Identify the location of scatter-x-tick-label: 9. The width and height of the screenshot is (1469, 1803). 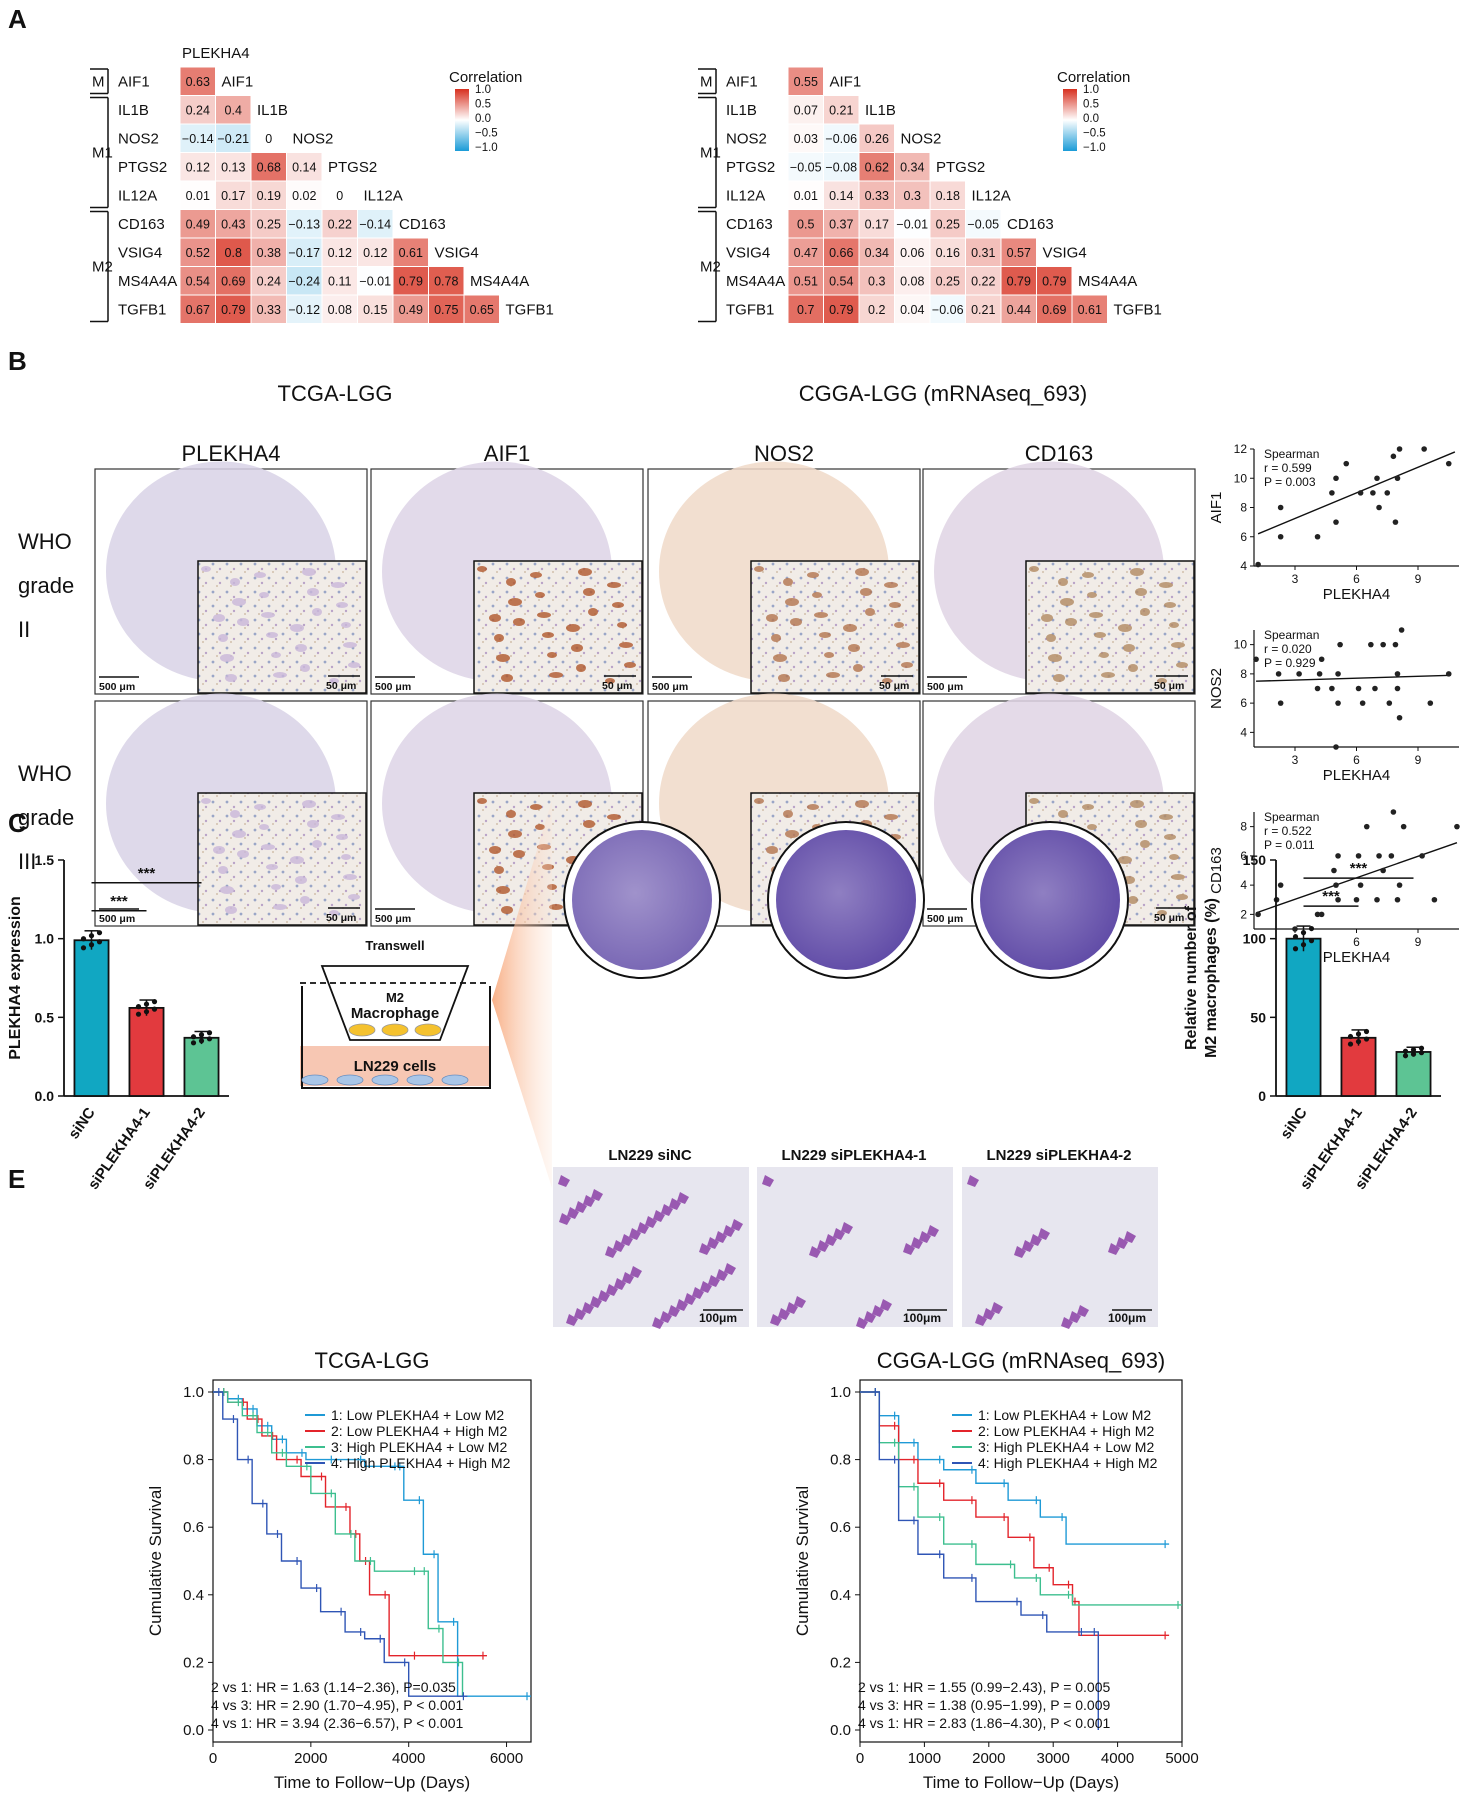
(1418, 579).